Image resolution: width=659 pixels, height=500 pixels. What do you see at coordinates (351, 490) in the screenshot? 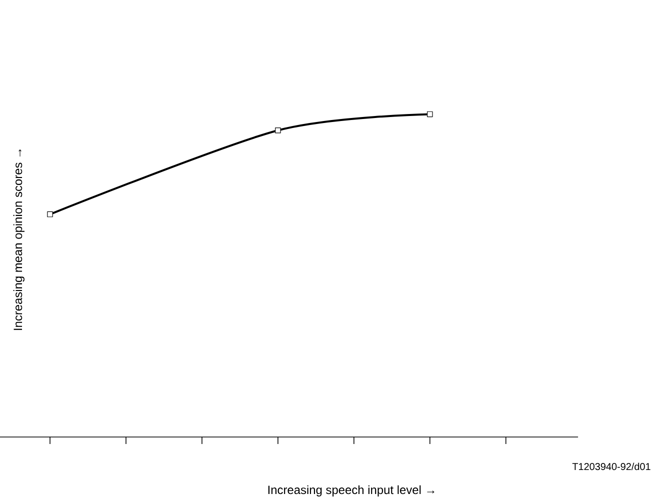
I see `x-axis-title: Increasing speech input level →` at bounding box center [351, 490].